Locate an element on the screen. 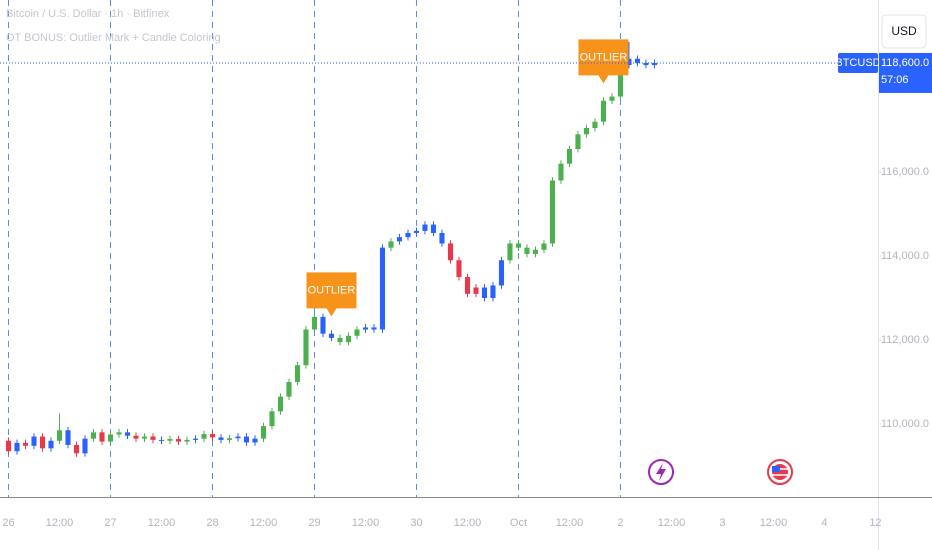 The width and height of the screenshot is (932, 550). x-tick-label: 29 is located at coordinates (314, 523).